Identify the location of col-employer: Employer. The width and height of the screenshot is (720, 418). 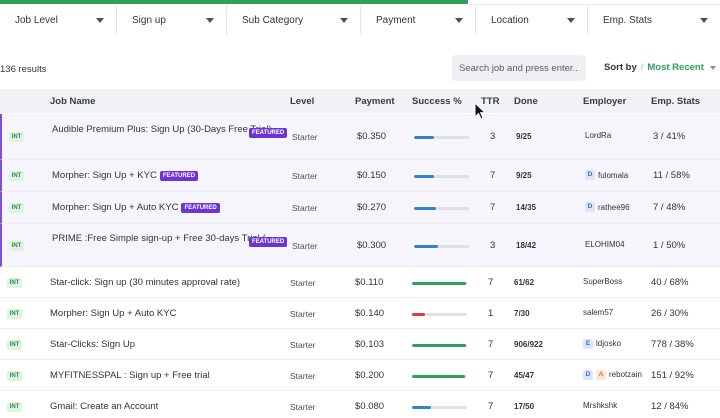
(605, 101).